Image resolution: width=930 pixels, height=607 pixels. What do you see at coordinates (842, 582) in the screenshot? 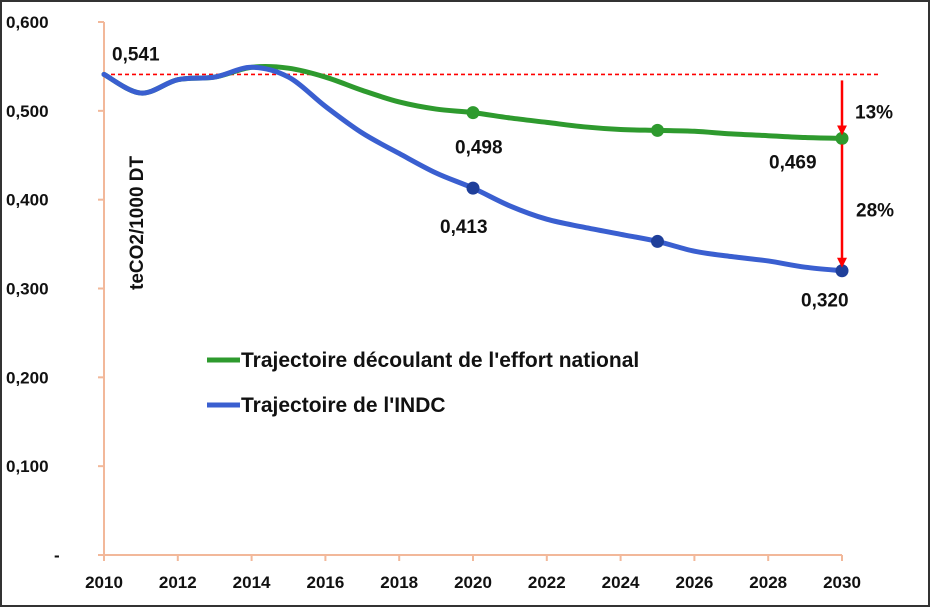
I see `x-tick-label: 2030` at bounding box center [842, 582].